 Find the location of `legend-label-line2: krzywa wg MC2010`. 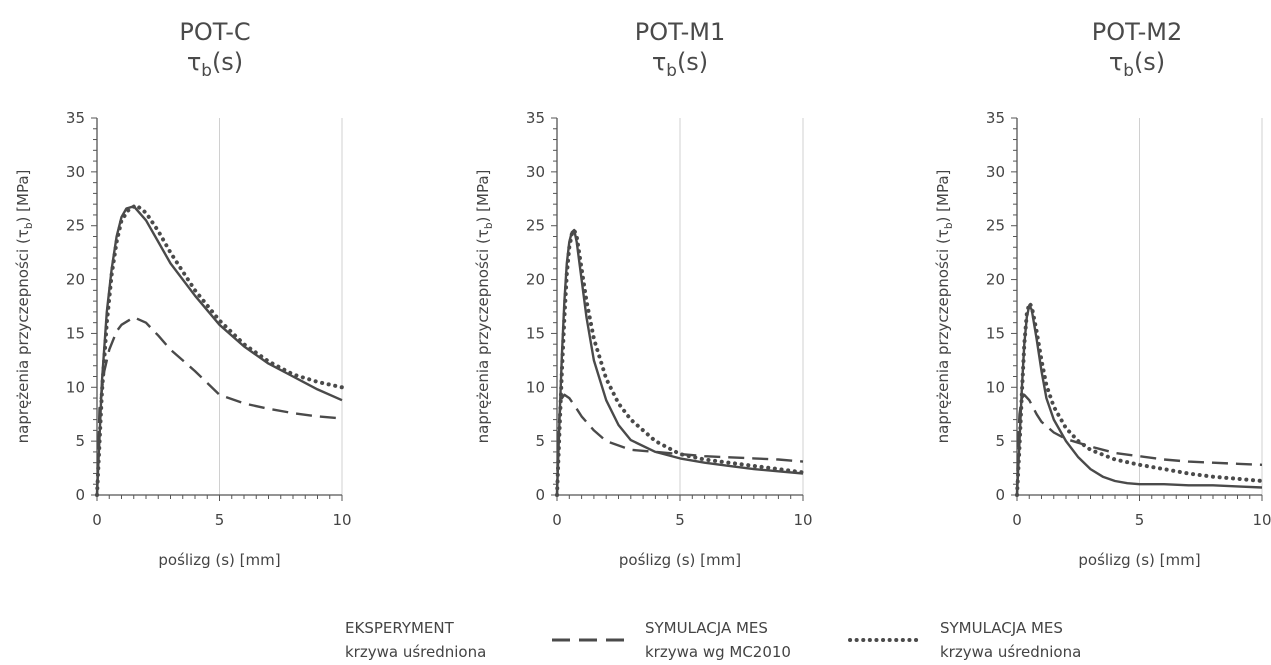

legend-label-line2: krzywa wg MC2010 is located at coordinates (718, 652).